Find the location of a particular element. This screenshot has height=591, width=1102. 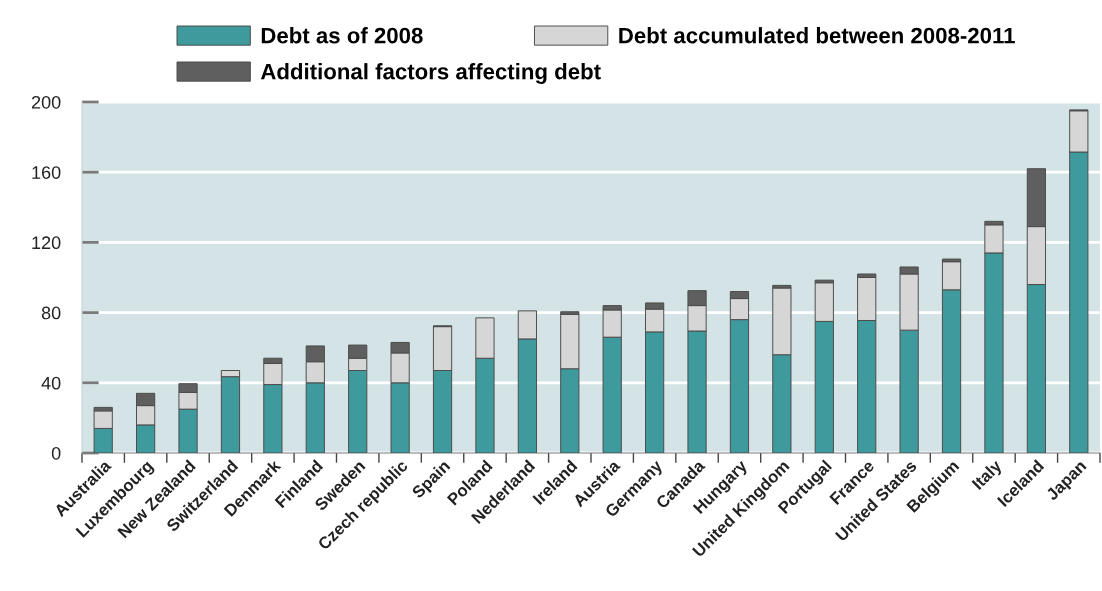

legend-label: Debt as of 2008 is located at coordinates (342, 35).